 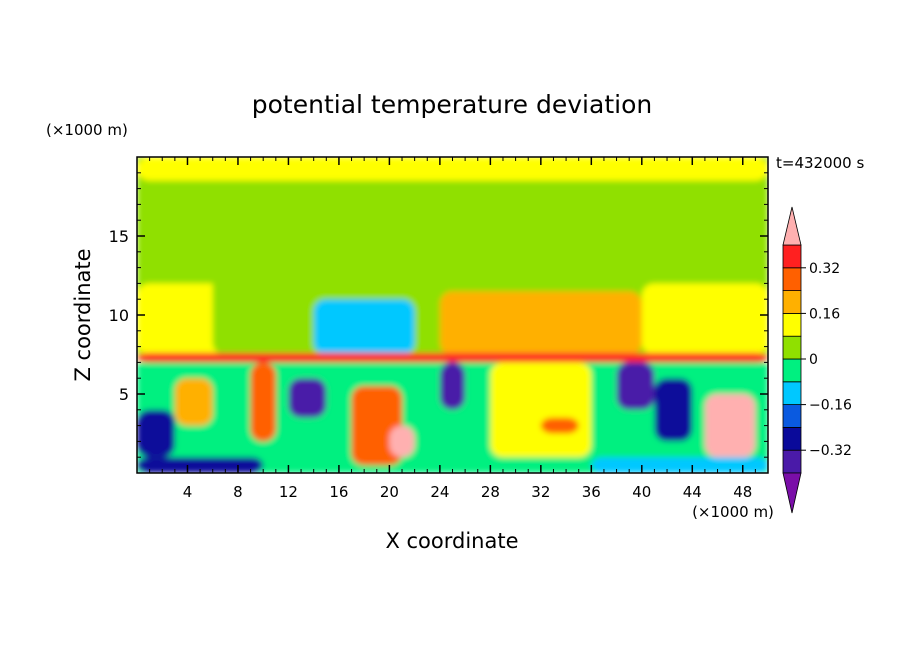 I want to click on colorbar-tick-label: −0.16, so click(x=830, y=406).